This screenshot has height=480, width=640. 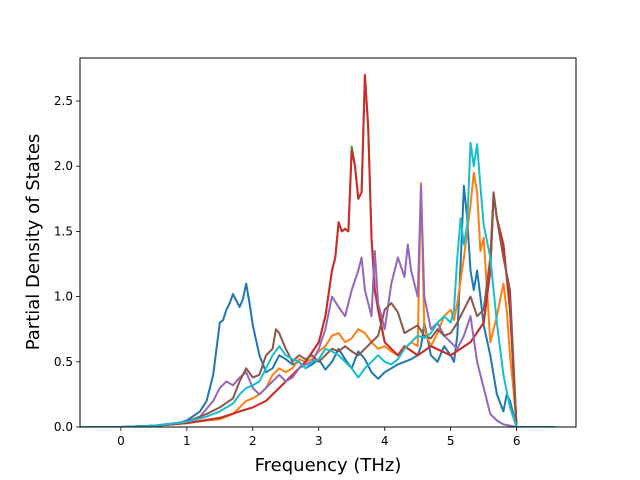 What do you see at coordinates (385, 441) in the screenshot?
I see `x-tick-label: 4` at bounding box center [385, 441].